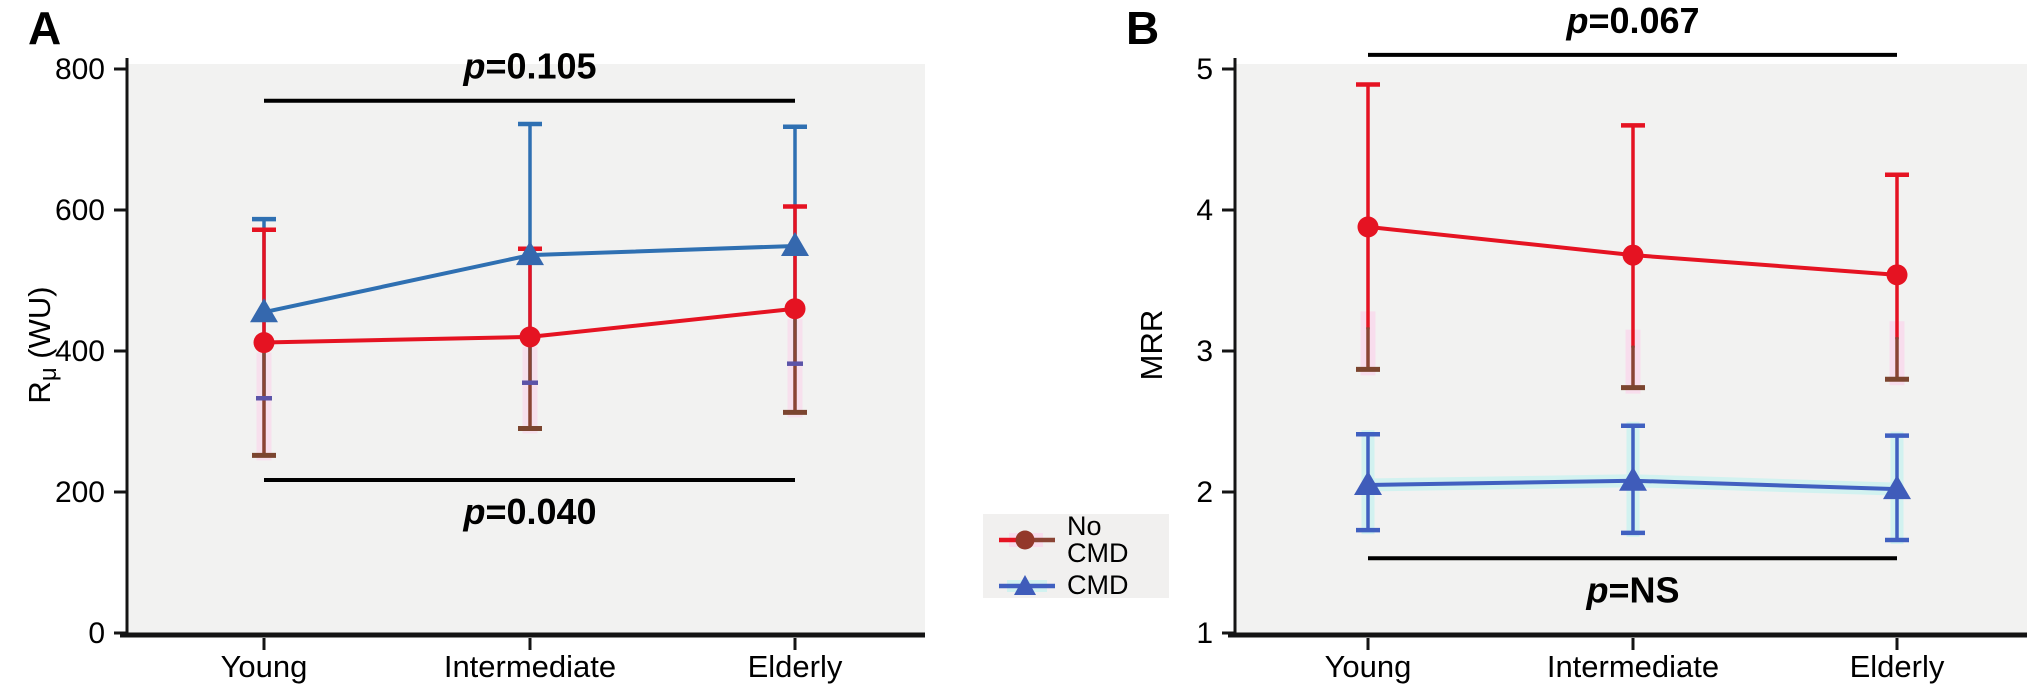 The image size is (2029, 685). I want to click on panel-label-a: A, so click(44, 28).